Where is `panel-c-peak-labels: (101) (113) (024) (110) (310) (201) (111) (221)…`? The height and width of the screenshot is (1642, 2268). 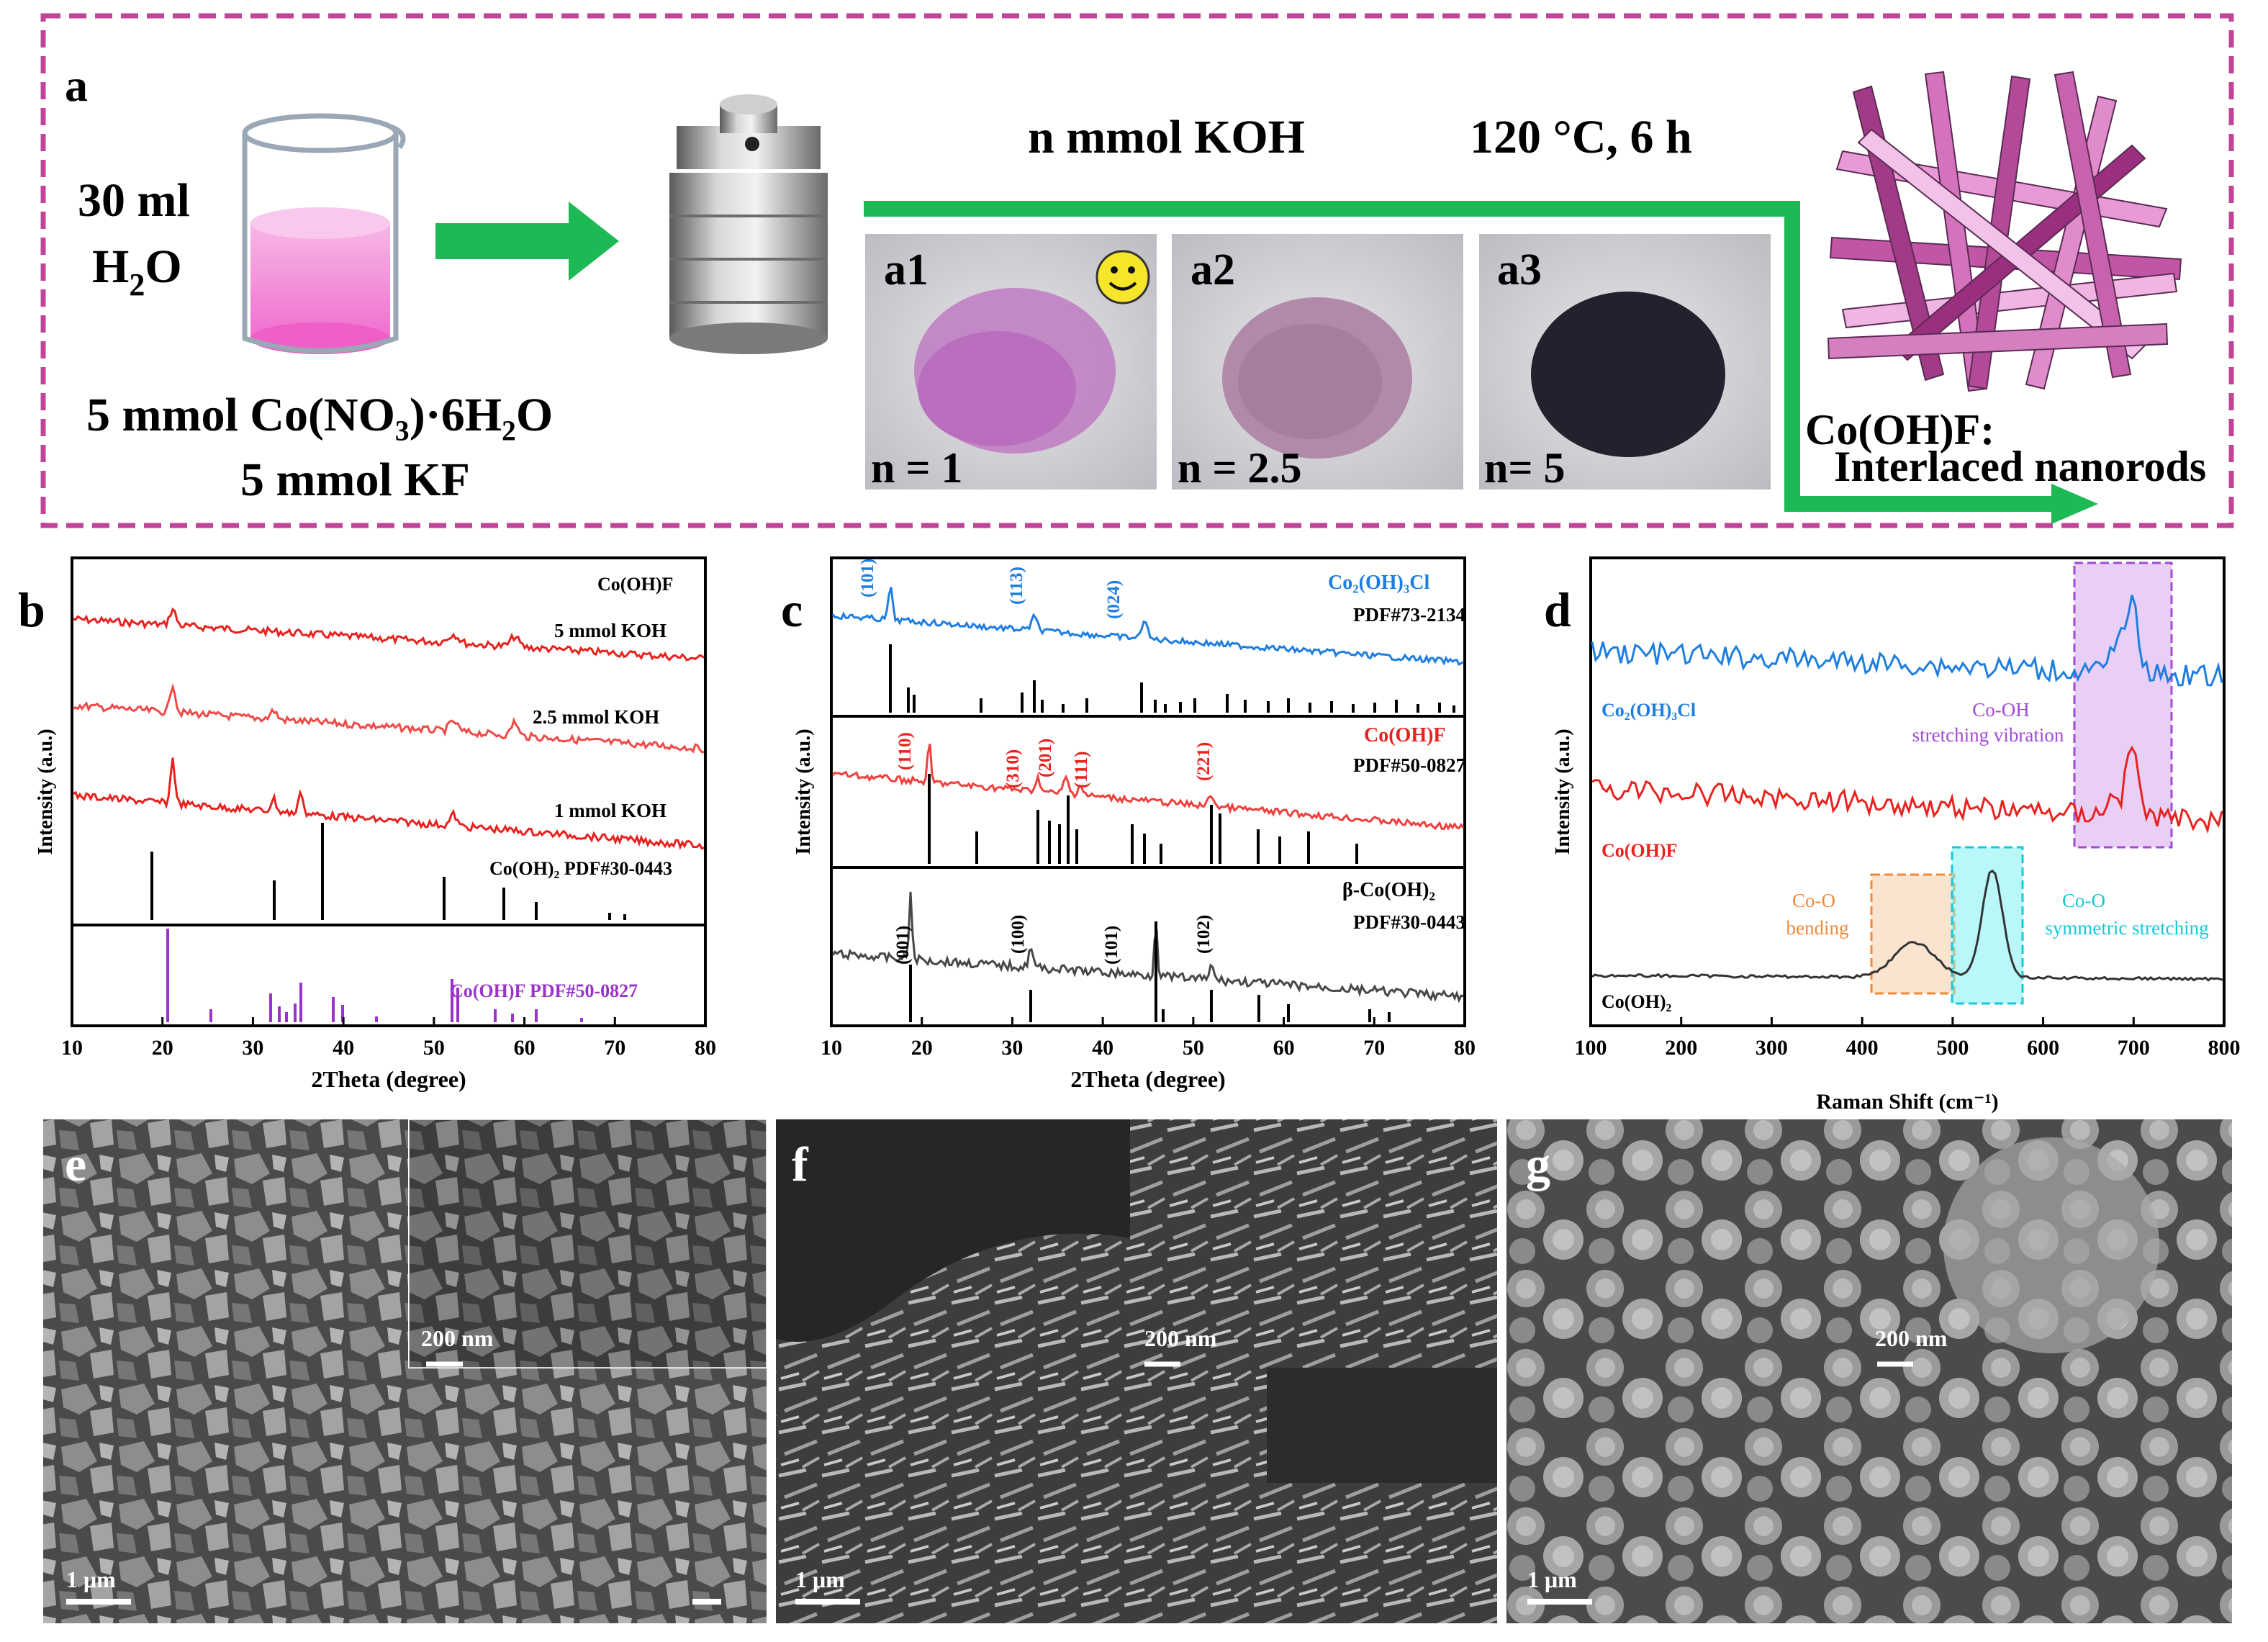 panel-c-peak-labels: (101) (113) (024) (110) (310) (201) (111) (221)… is located at coordinates (1036, 762).